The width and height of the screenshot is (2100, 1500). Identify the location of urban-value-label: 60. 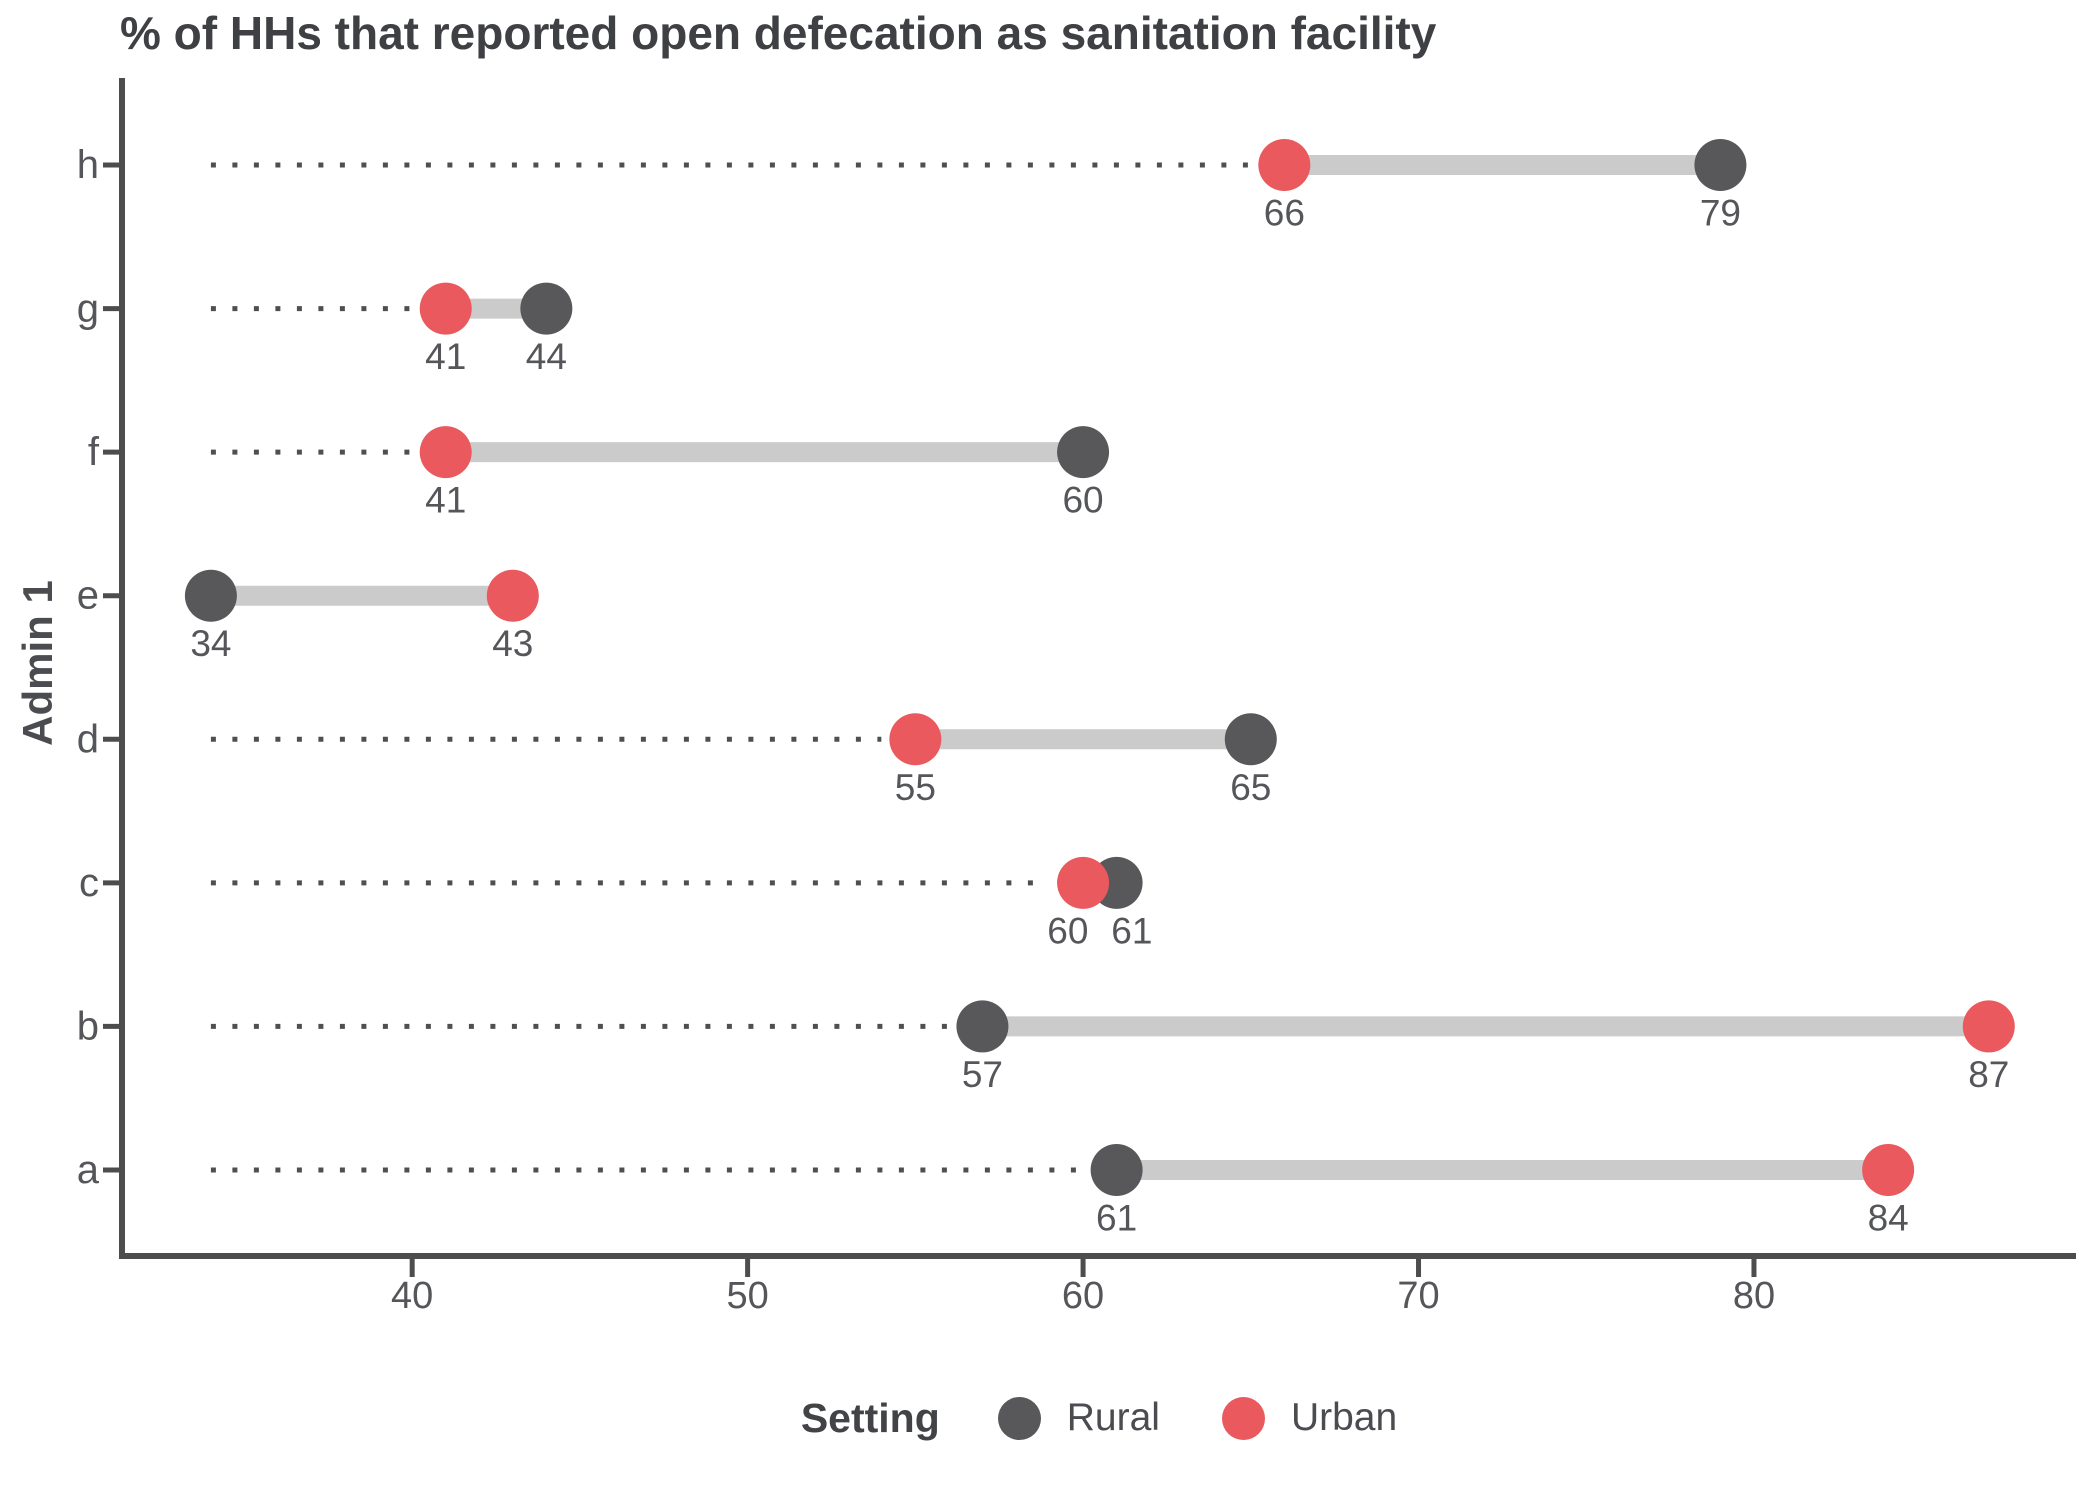
(1067, 930).